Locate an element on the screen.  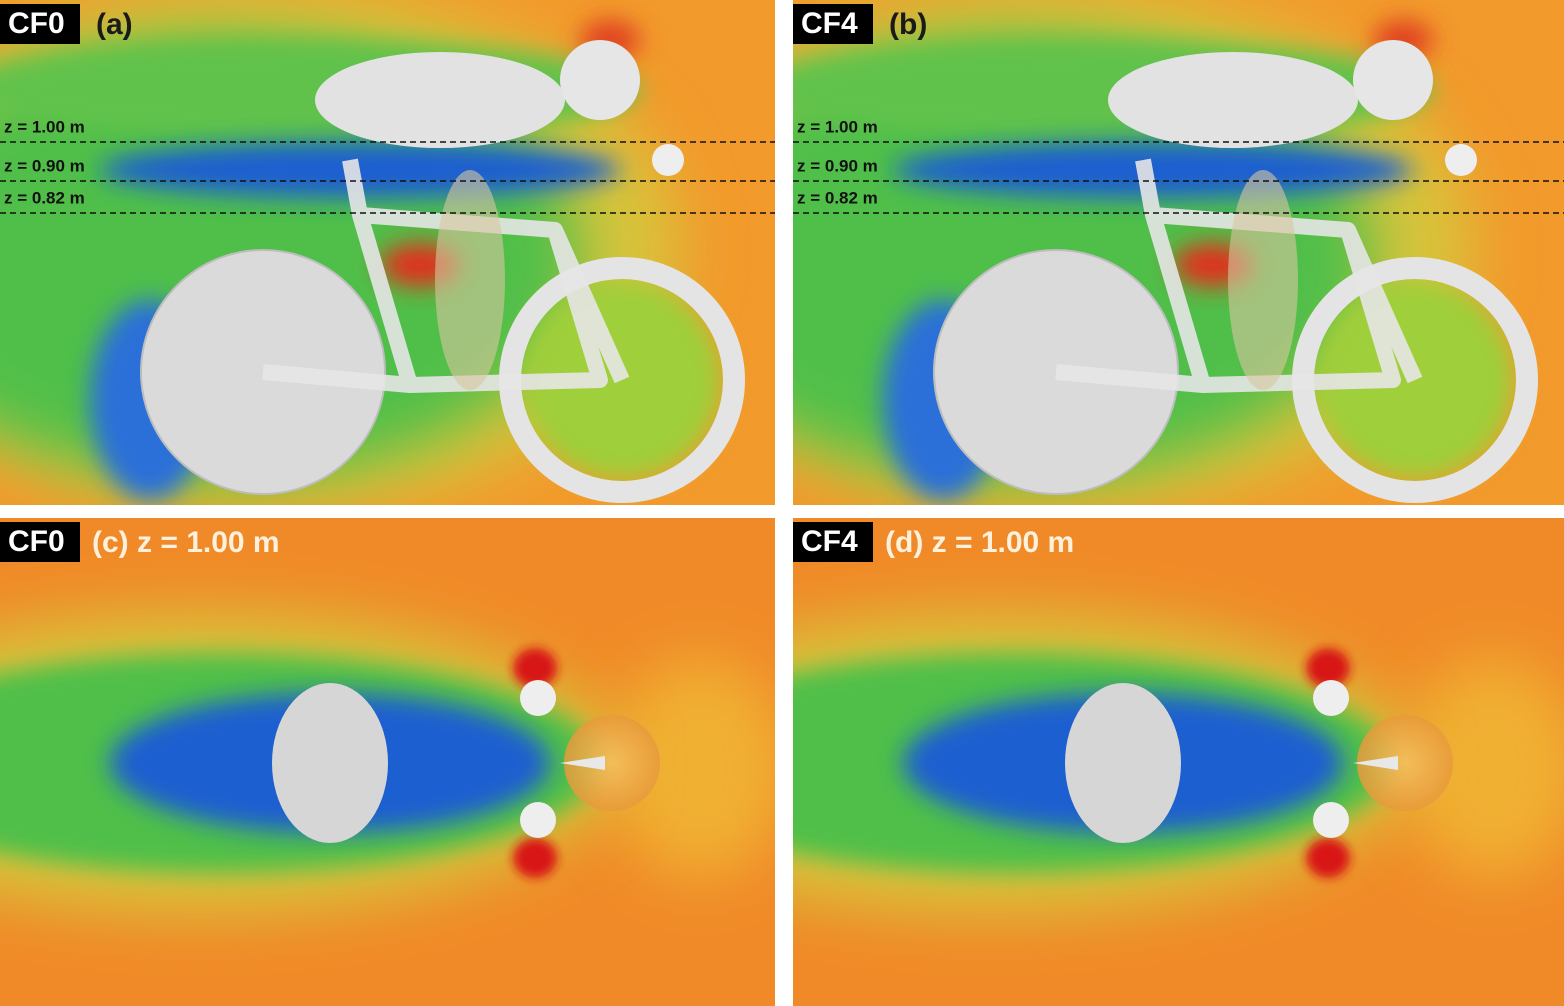
panel-label: (a) is located at coordinates (114, 24).